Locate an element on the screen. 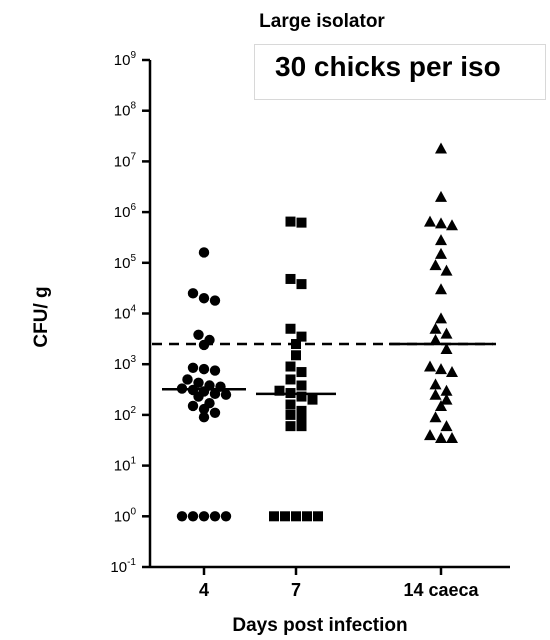 This screenshot has width=550, height=640. y-tick-label: 10² is located at coordinates (125, 414).